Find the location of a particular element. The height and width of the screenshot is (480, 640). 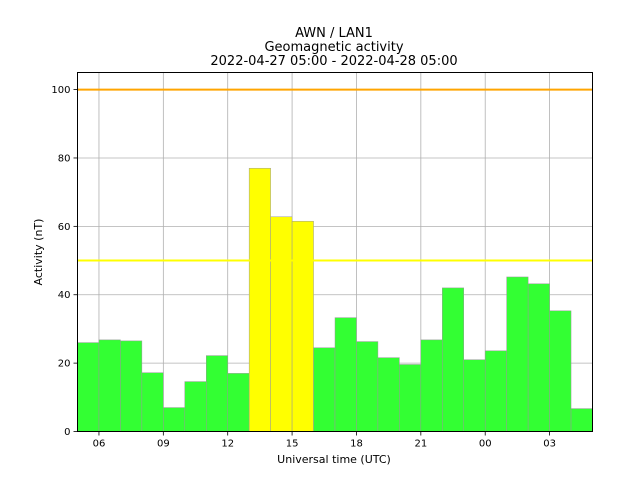

y-tick-label: 20 is located at coordinates (64, 364).